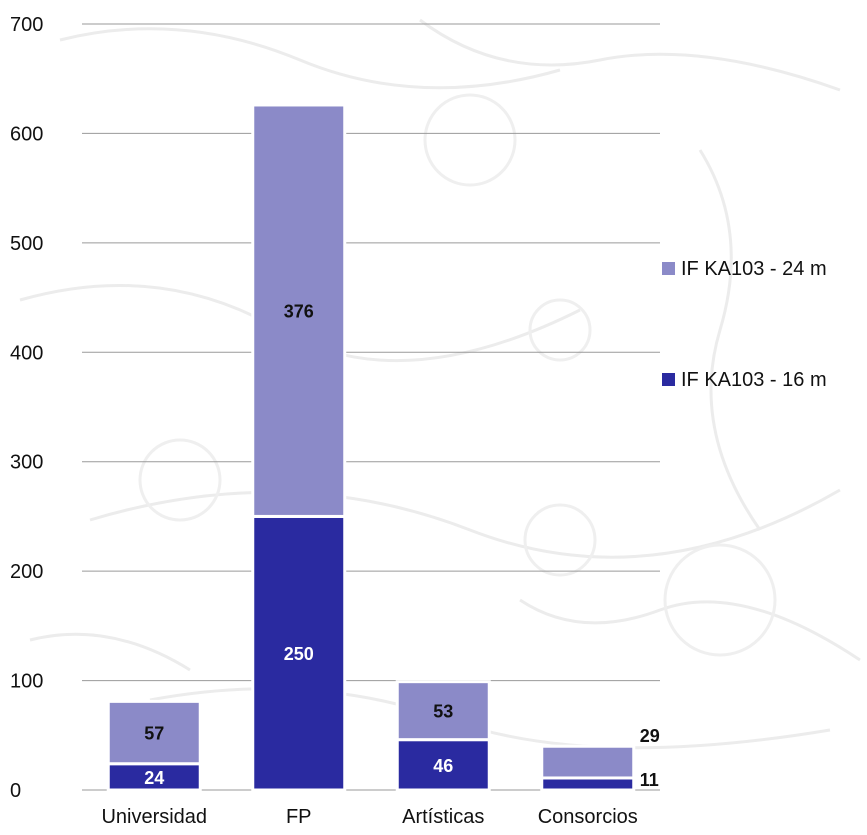 This screenshot has height=835, width=867. I want to click on legend-label: IF KA103 - 16 m, so click(754, 380).